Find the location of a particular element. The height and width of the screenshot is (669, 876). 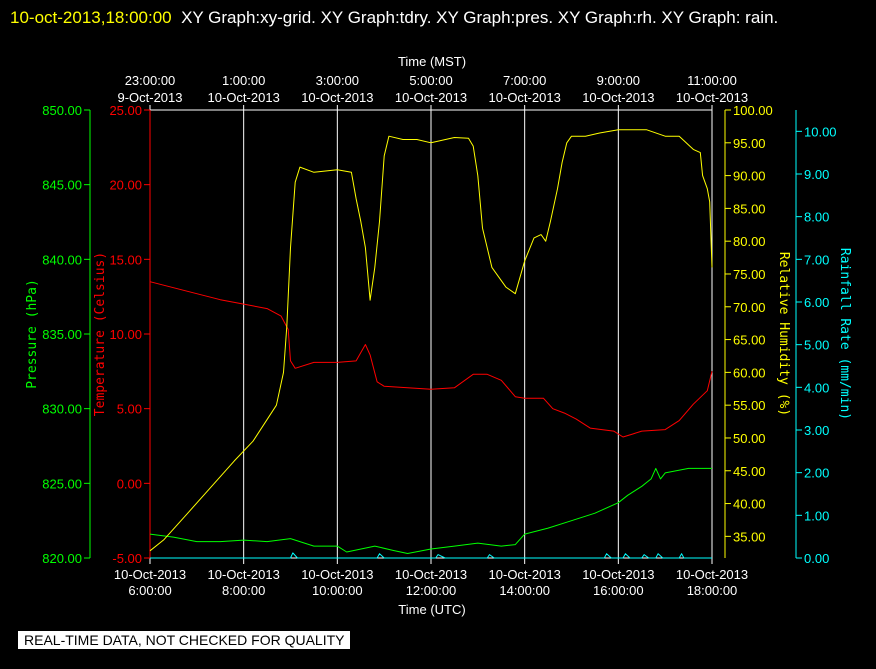

rain-tick-label: 9.00 is located at coordinates (816, 174).